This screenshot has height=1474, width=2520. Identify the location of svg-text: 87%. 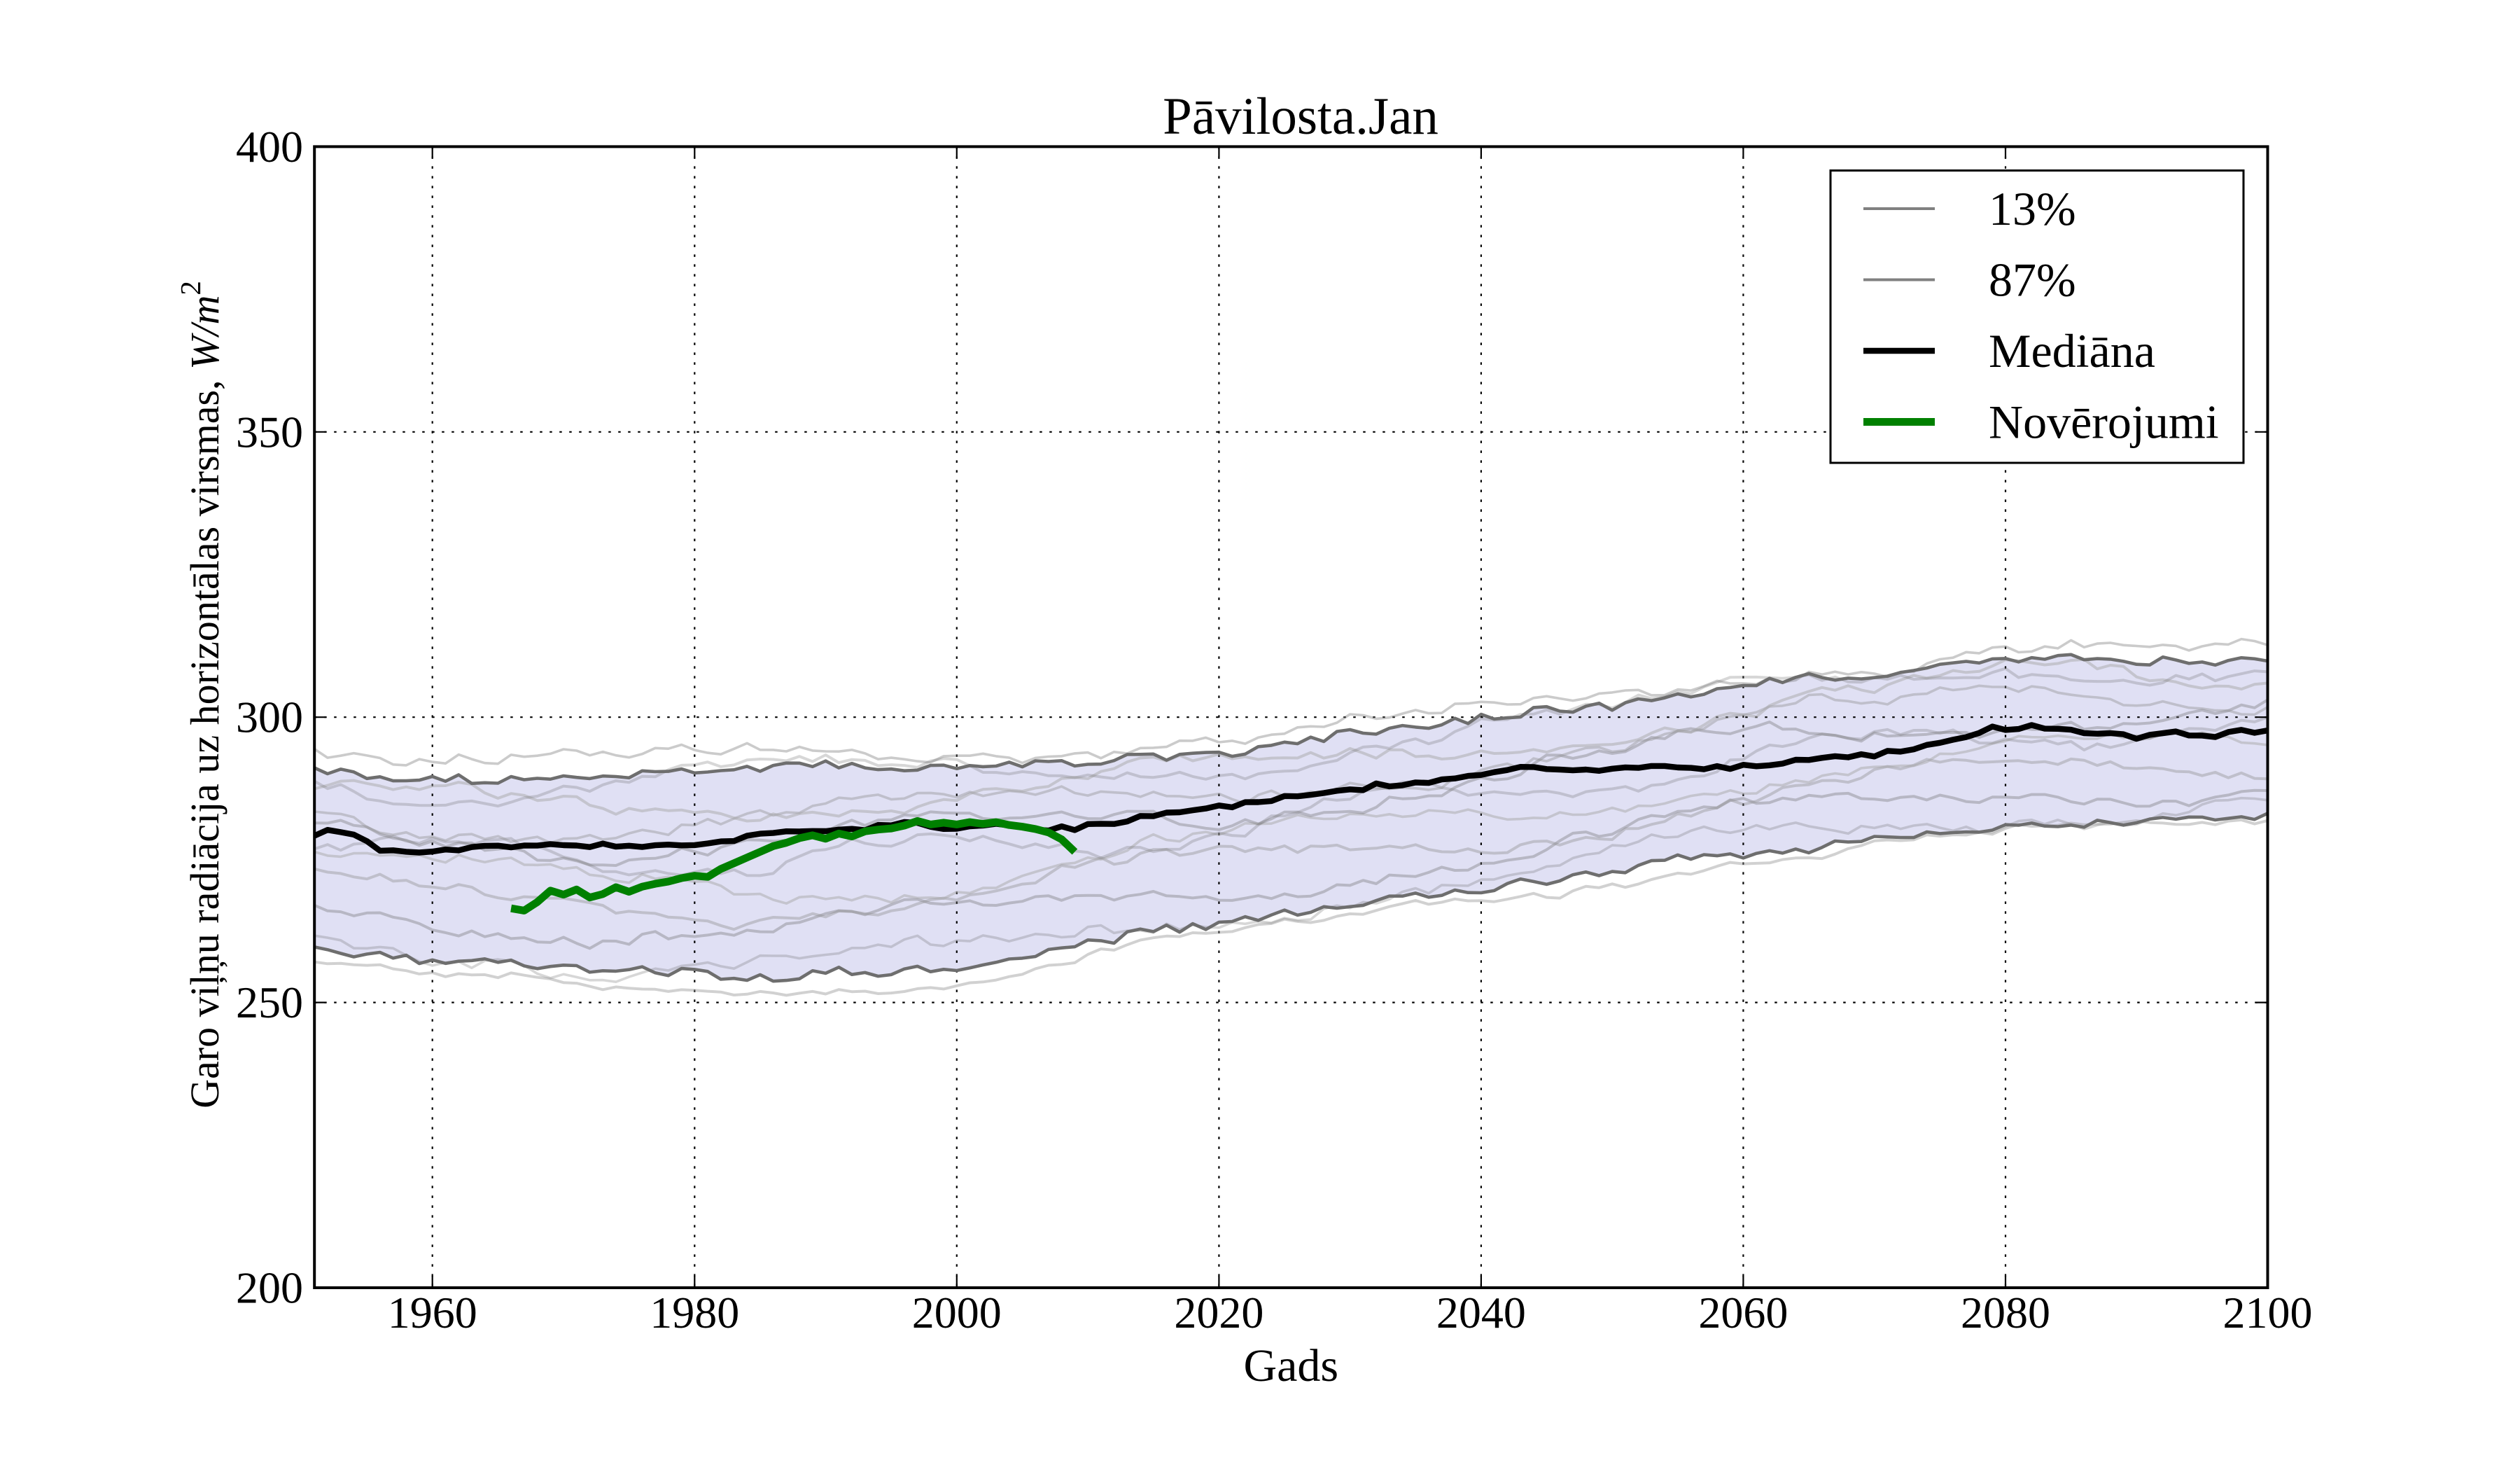
(2032, 280).